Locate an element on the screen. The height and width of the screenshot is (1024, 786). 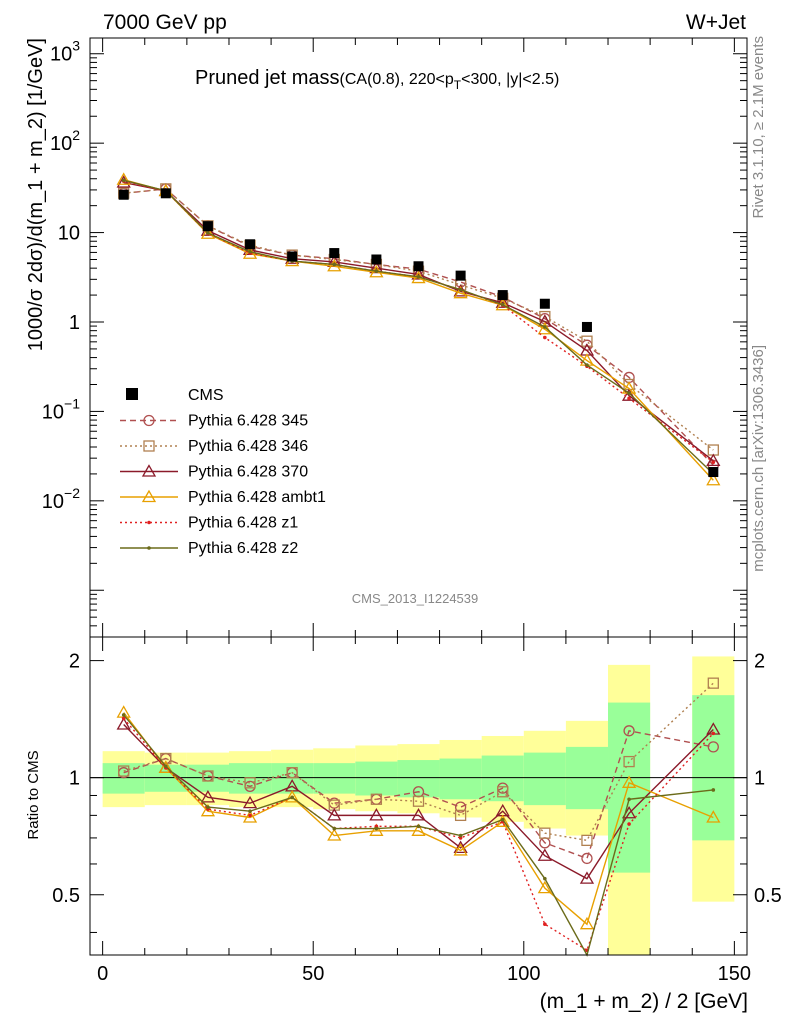
y-tick-label: 10 is located at coordinates (69, 234).